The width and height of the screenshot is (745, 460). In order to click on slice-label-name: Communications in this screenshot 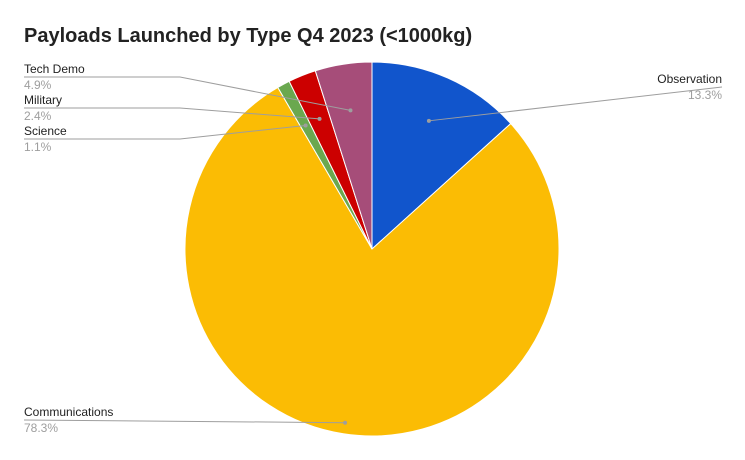, I will do `click(68, 412)`.